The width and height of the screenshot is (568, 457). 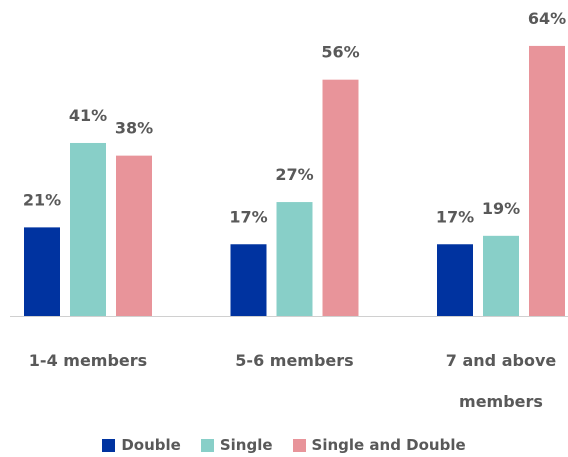 What do you see at coordinates (151, 445) in the screenshot?
I see `legend-label: Double` at bounding box center [151, 445].